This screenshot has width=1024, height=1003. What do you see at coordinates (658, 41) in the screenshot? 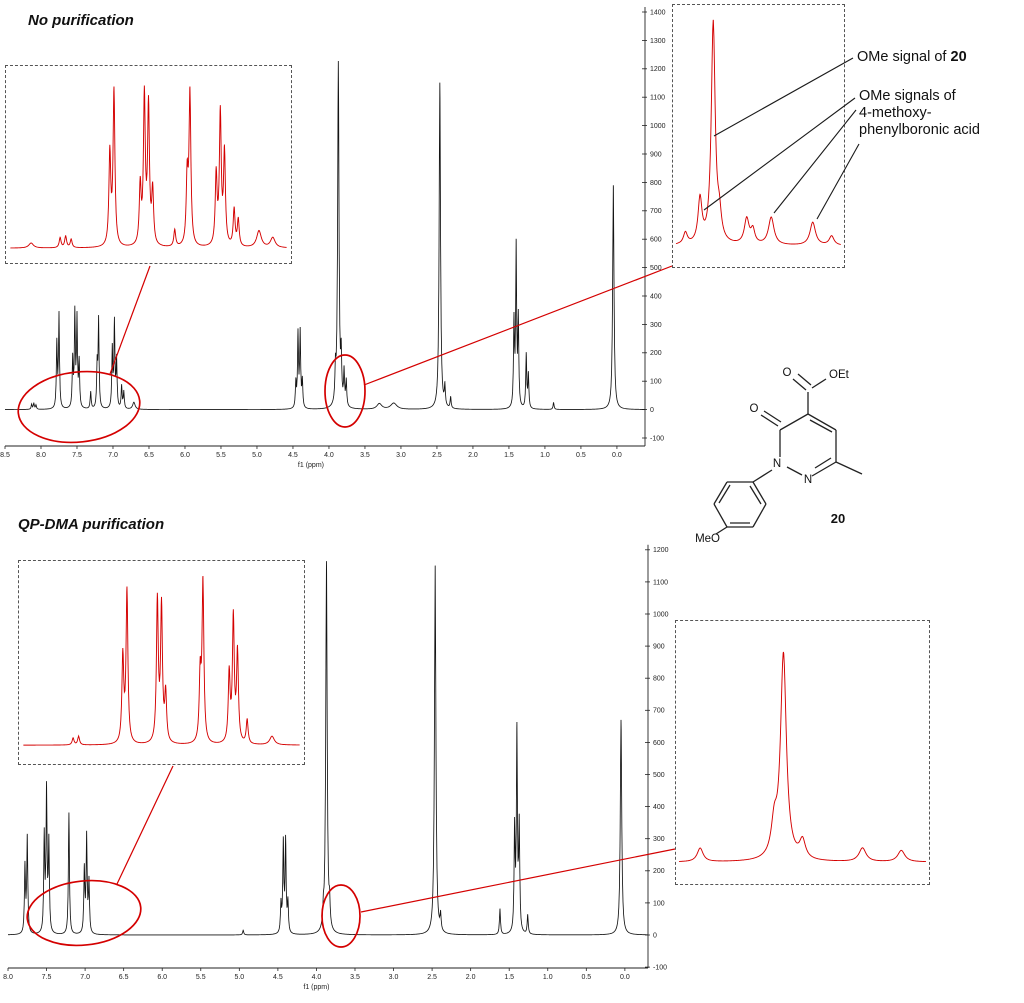
I see `svg-text: 1300` at bounding box center [658, 41].